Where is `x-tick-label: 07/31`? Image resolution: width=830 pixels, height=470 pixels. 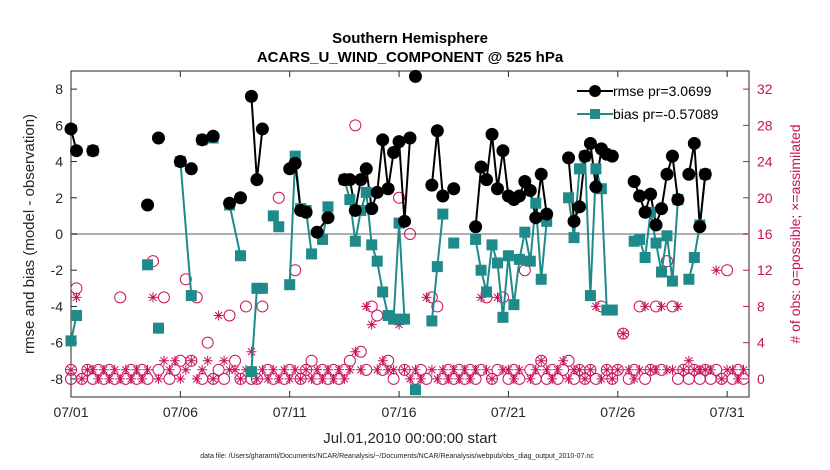
x-tick-label: 07/31 is located at coordinates (727, 412).